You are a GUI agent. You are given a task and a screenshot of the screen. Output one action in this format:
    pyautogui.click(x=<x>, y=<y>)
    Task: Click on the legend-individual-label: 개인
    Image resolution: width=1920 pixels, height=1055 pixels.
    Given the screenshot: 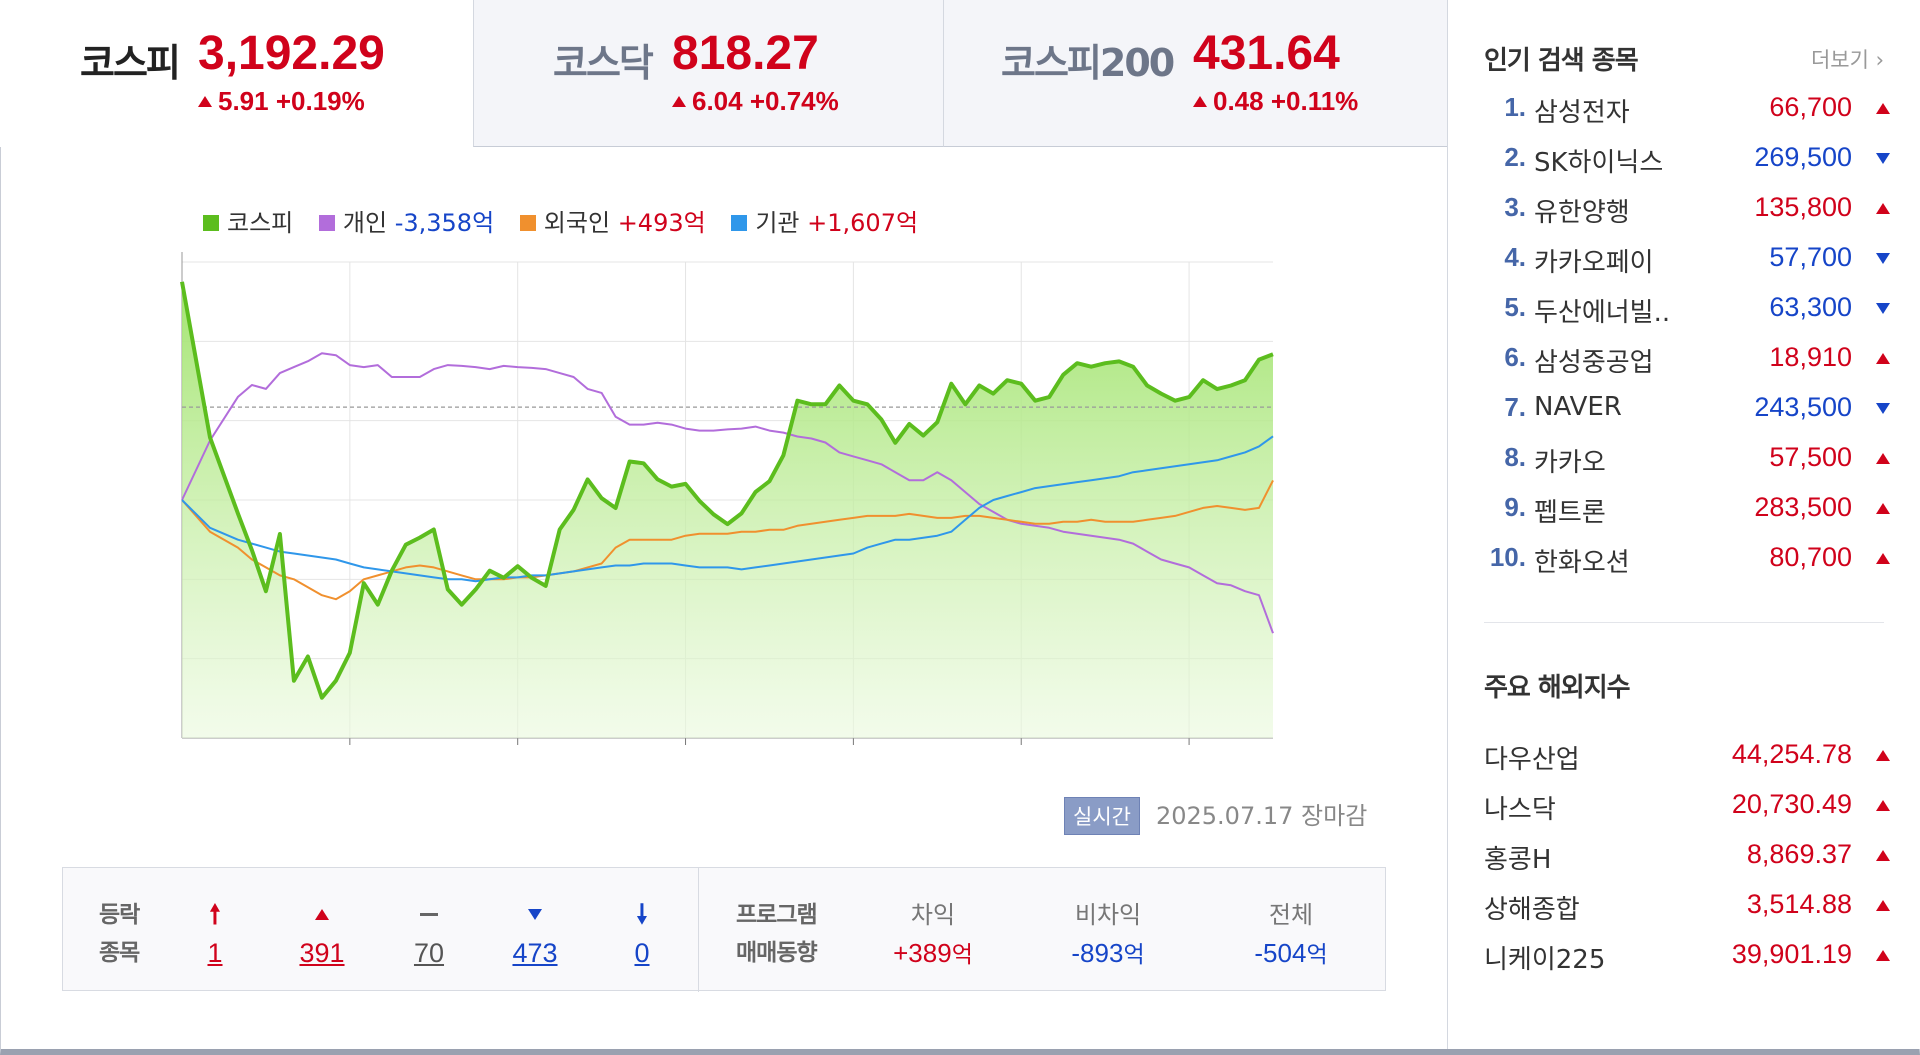 What is the action you would take?
    pyautogui.click(x=365, y=223)
    